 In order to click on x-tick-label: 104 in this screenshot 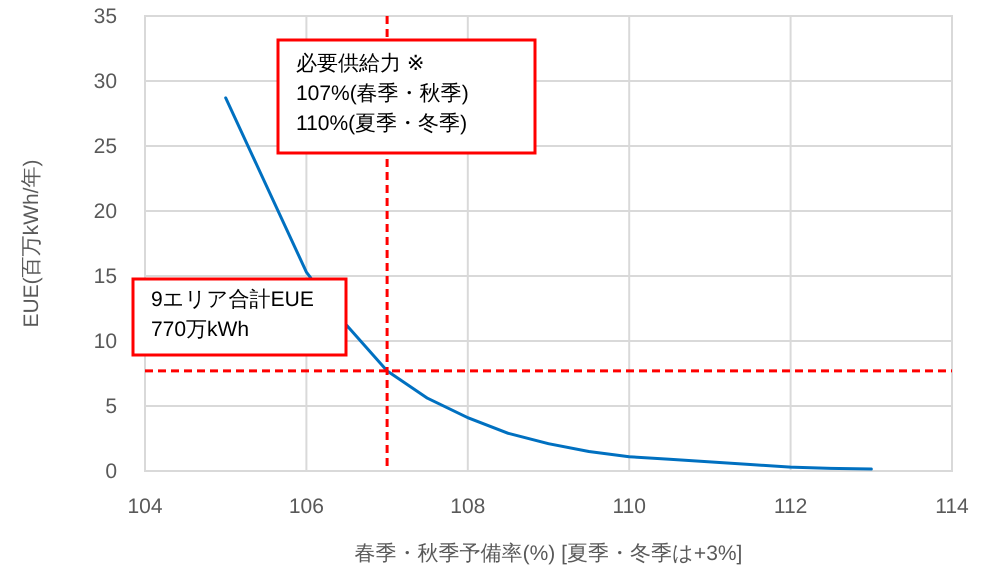, I will do `click(145, 506)`.